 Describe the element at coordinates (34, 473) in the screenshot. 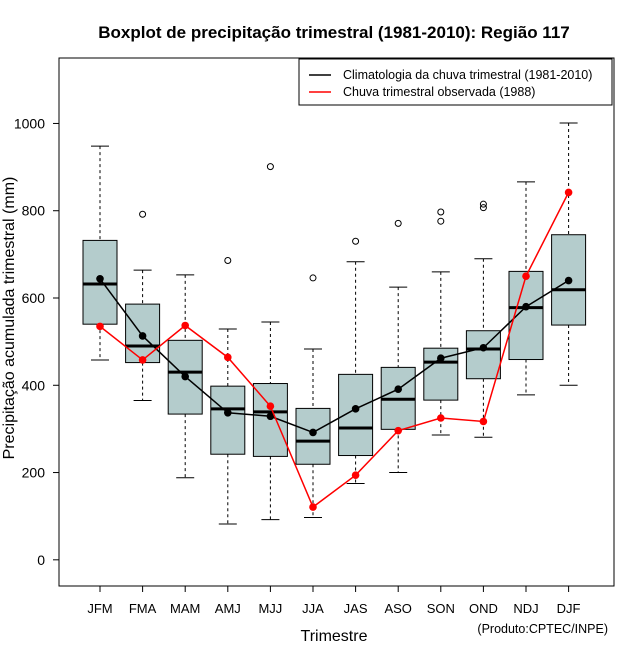

I see `y-tick-label: 200` at that location.